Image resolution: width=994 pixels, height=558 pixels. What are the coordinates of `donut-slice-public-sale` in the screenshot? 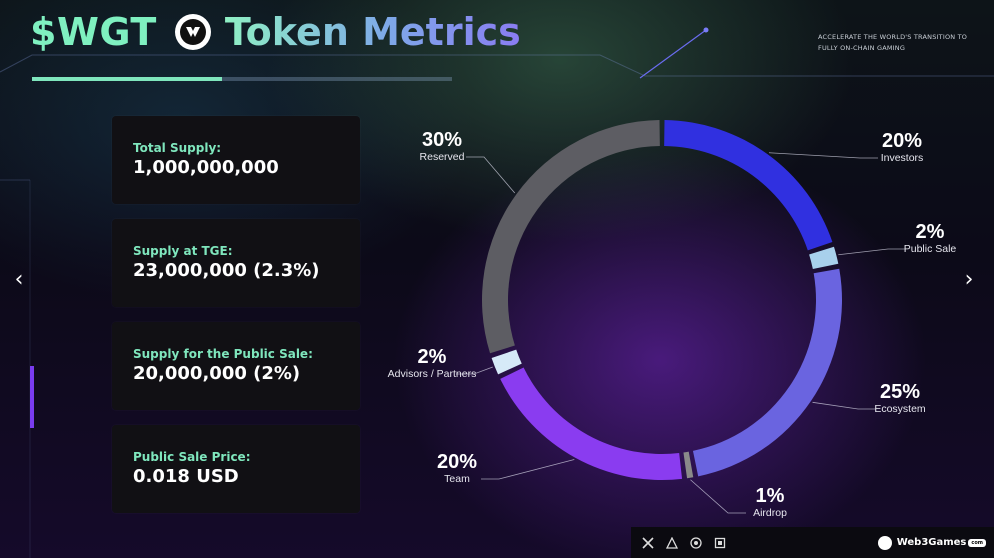 It's located at (824, 258).